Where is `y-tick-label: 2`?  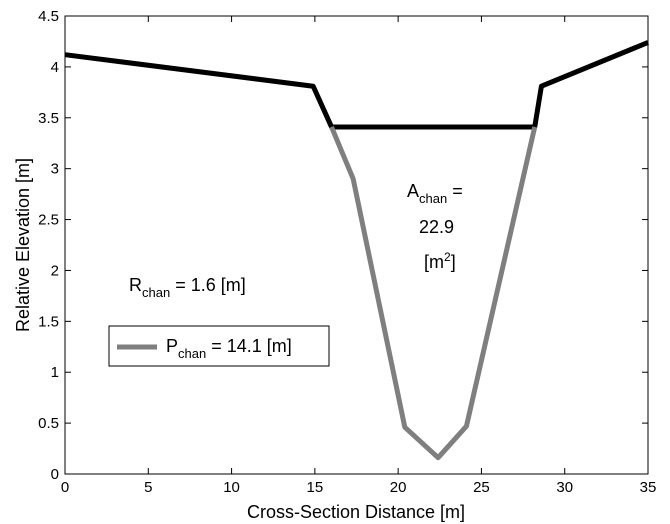
y-tick-label: 2 is located at coordinates (55, 270).